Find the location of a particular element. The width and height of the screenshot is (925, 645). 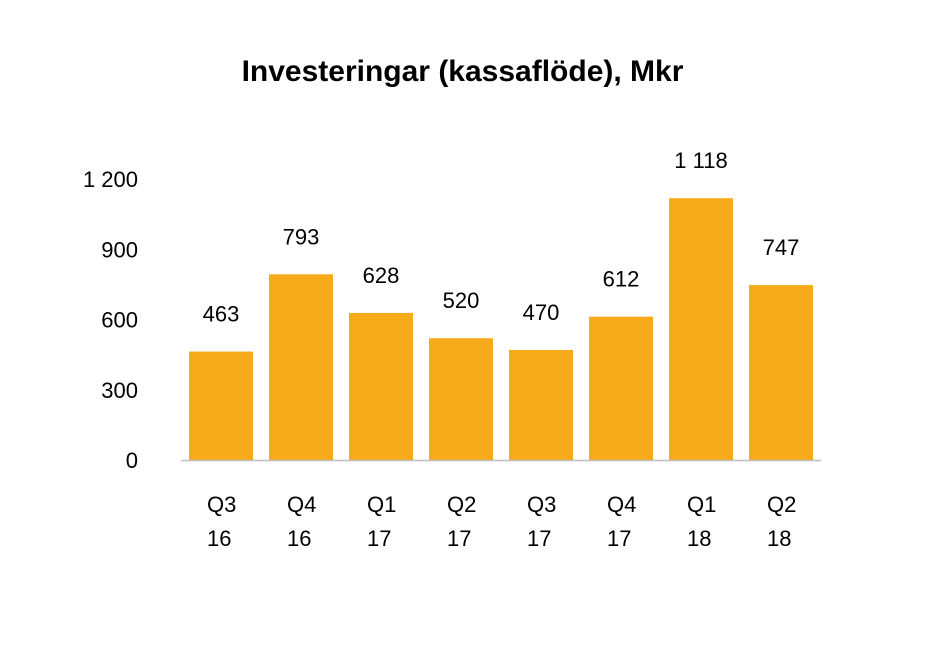

y-tick-label: 0 is located at coordinates (132, 460).